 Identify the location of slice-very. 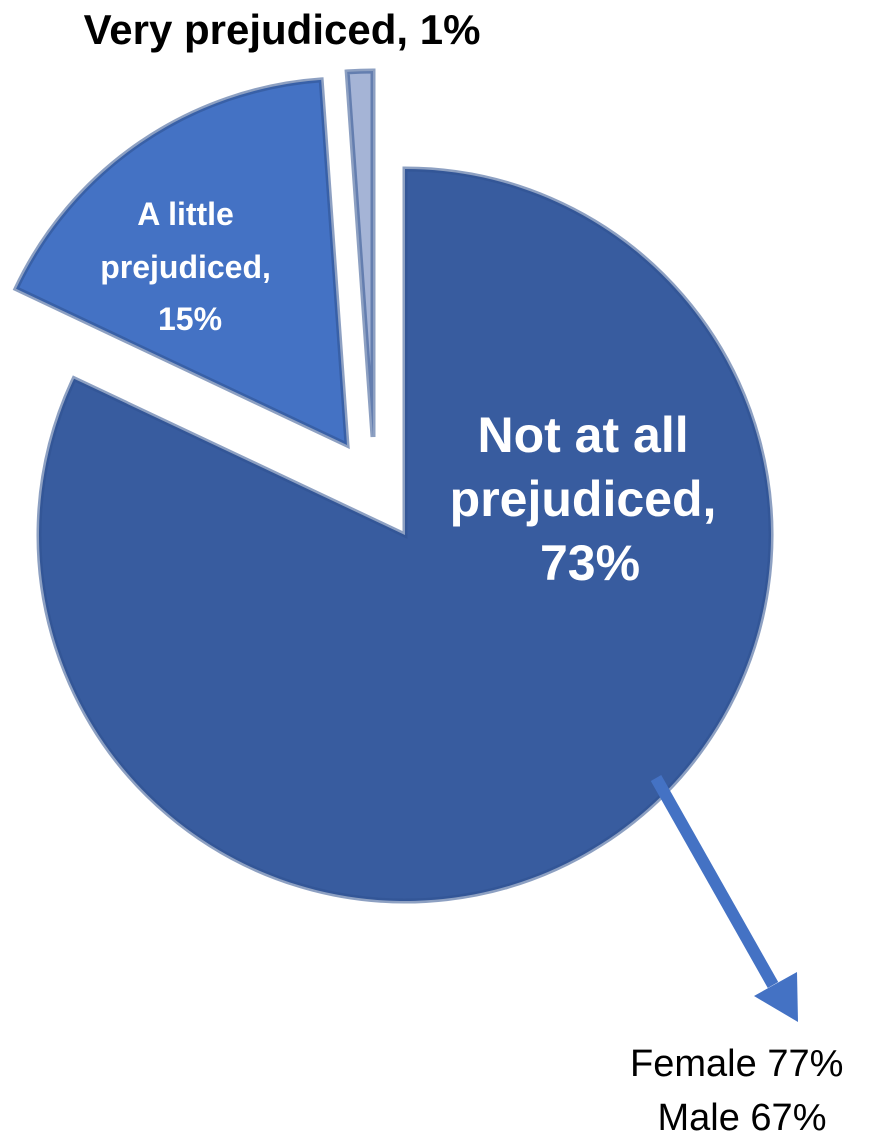
(360, 254).